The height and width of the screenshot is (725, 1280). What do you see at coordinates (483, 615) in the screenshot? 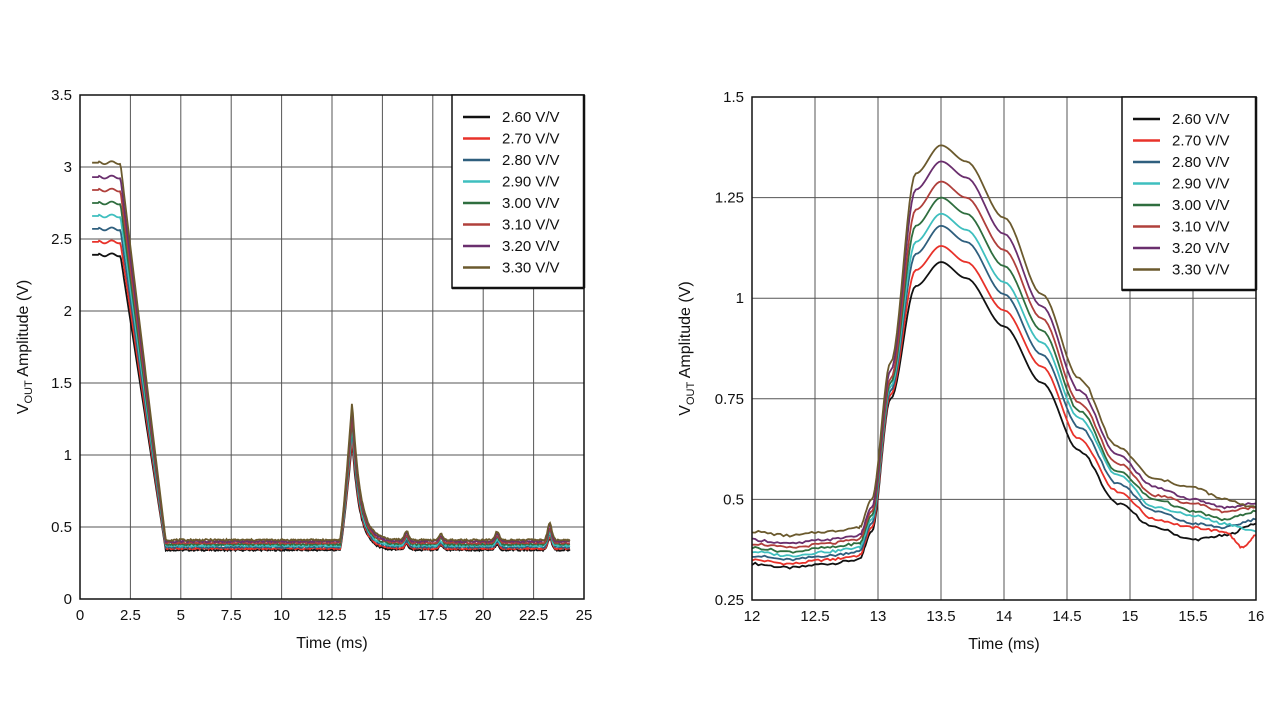
I see `x-tick-label: 20` at bounding box center [483, 615].